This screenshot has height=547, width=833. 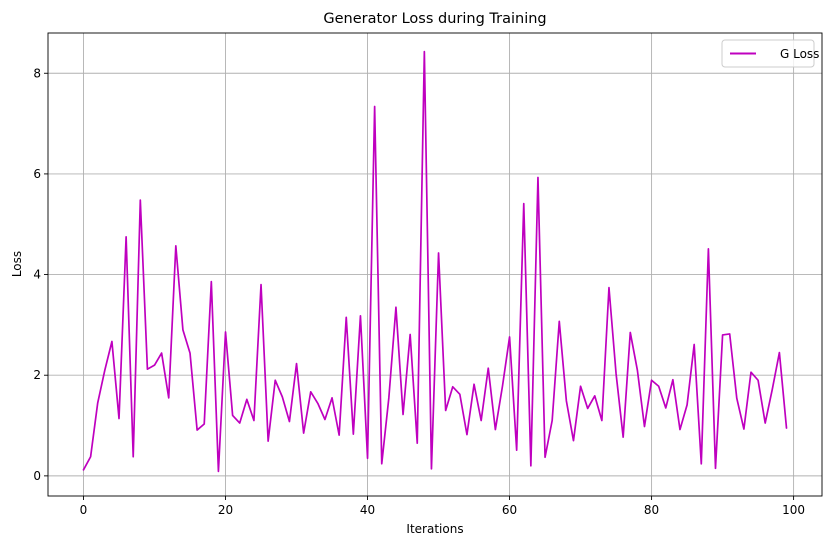 I want to click on y-tick-label: 4, so click(x=37, y=275).